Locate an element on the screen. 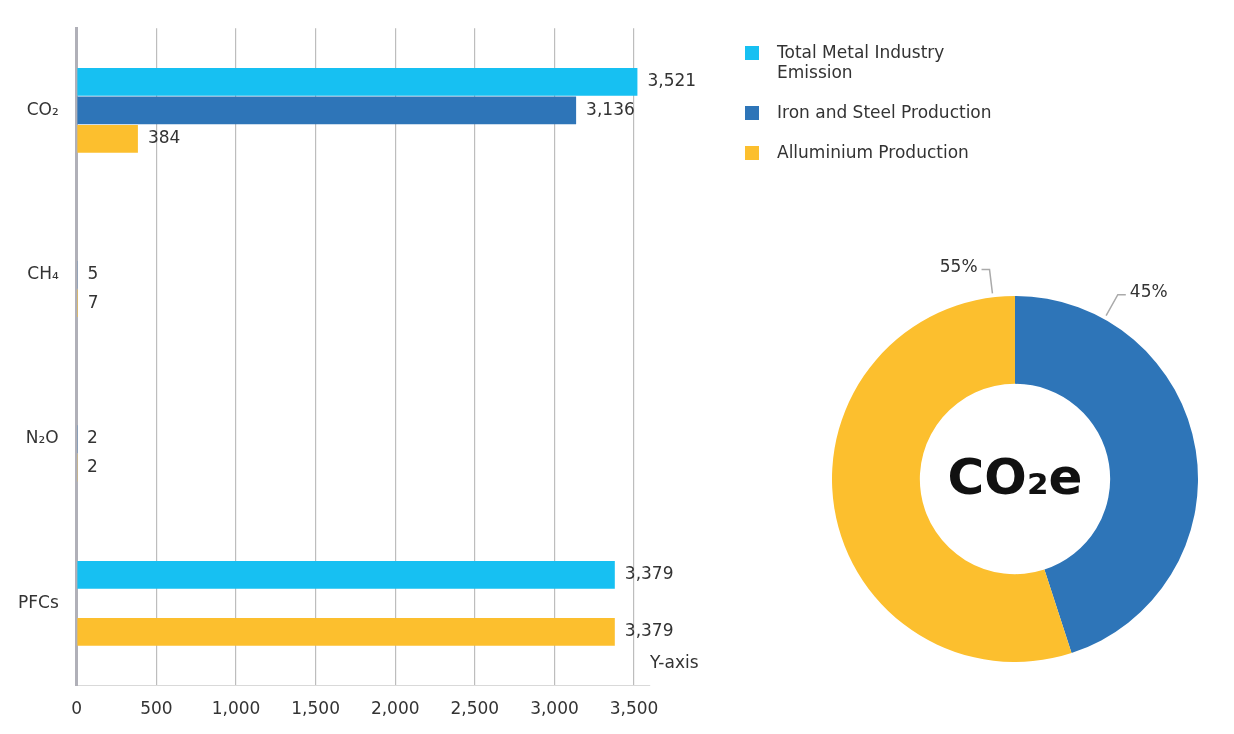 Image resolution: width=1234 pixels, height=734 pixels. data-label: 55% is located at coordinates (958, 265).